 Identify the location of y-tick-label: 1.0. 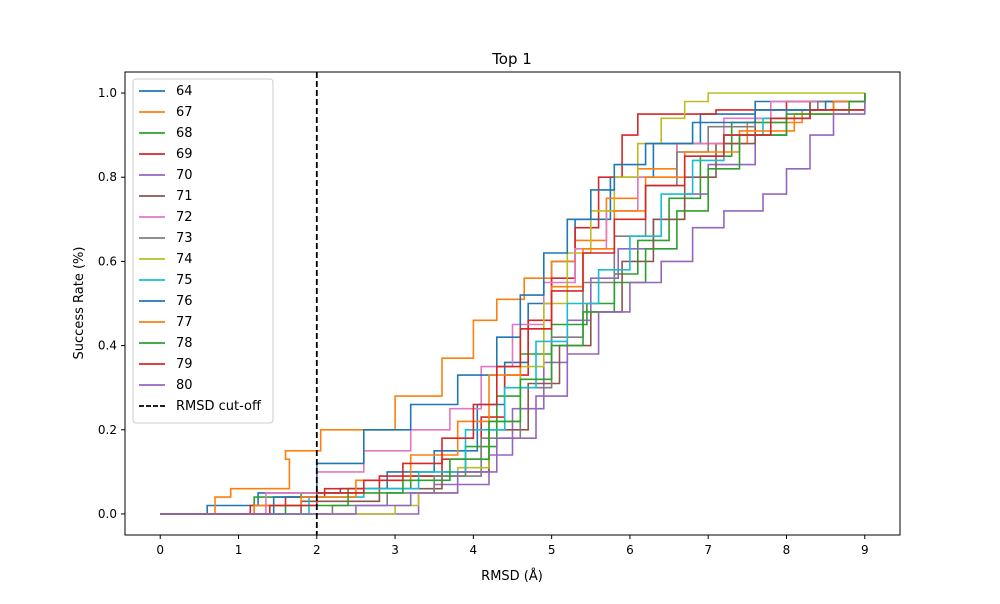
(107, 93).